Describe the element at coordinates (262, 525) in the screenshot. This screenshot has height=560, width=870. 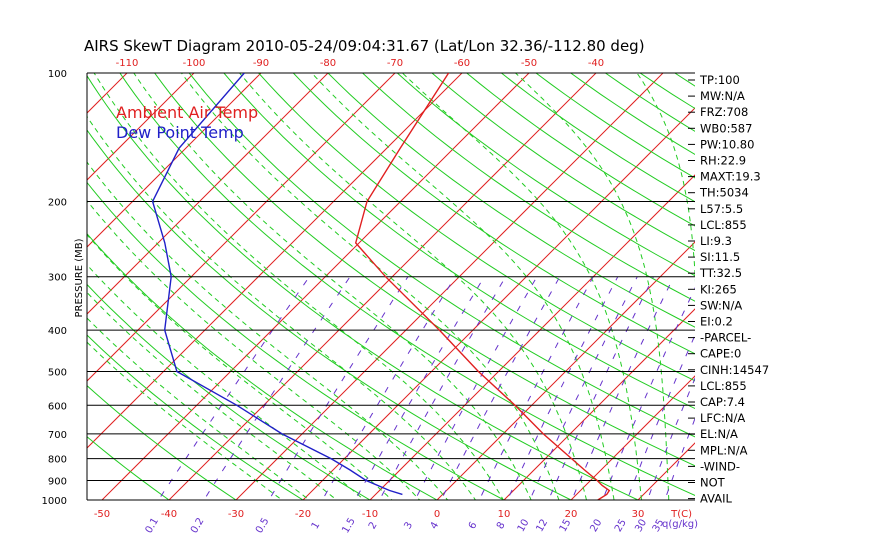
I see `mixing-ratio-tick-label: 0.5` at that location.